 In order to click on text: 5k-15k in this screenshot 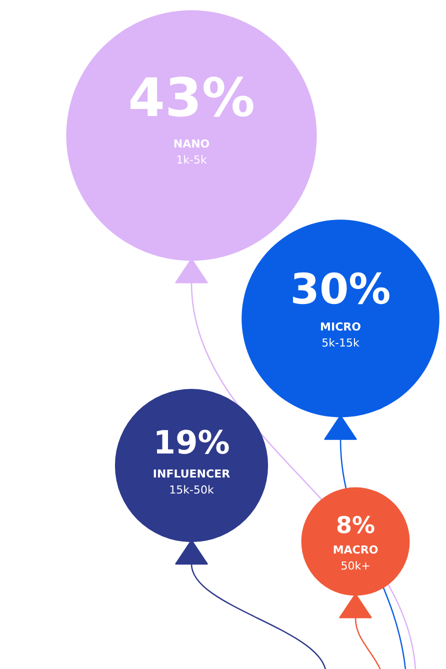, I will do `click(341, 343)`.